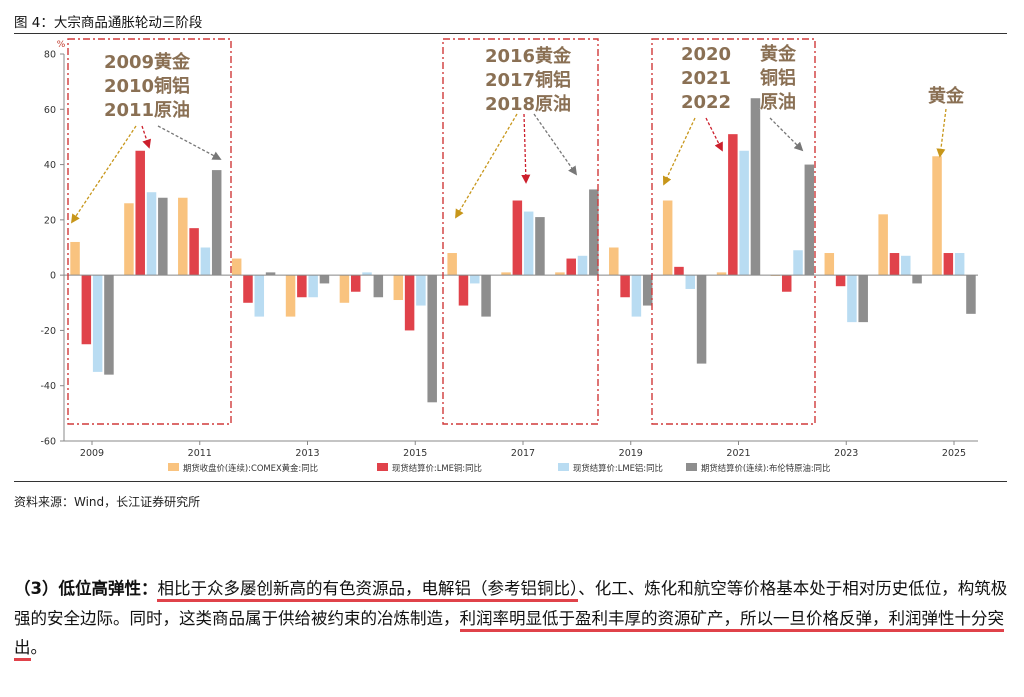 The height and width of the screenshot is (697, 1024). What do you see at coordinates (690, 282) in the screenshot?
I see `bar-2020-s3` at bounding box center [690, 282].